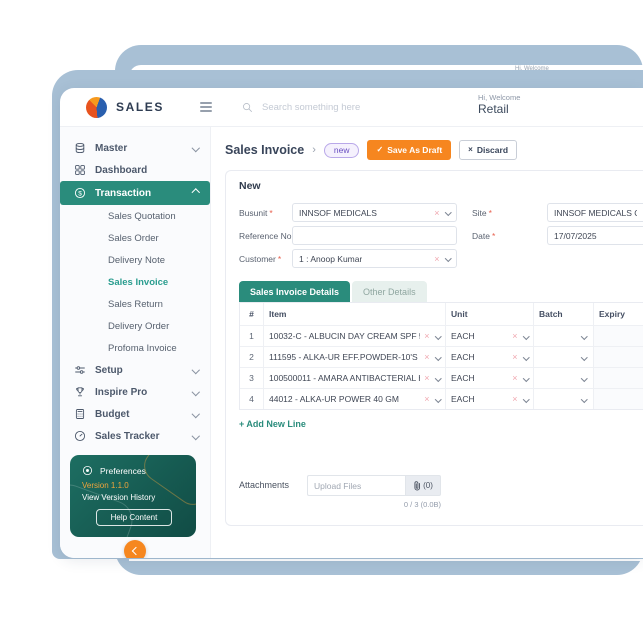  Describe the element at coordinates (423, 485) in the screenshot. I see `attach-files-button: (0)` at that location.